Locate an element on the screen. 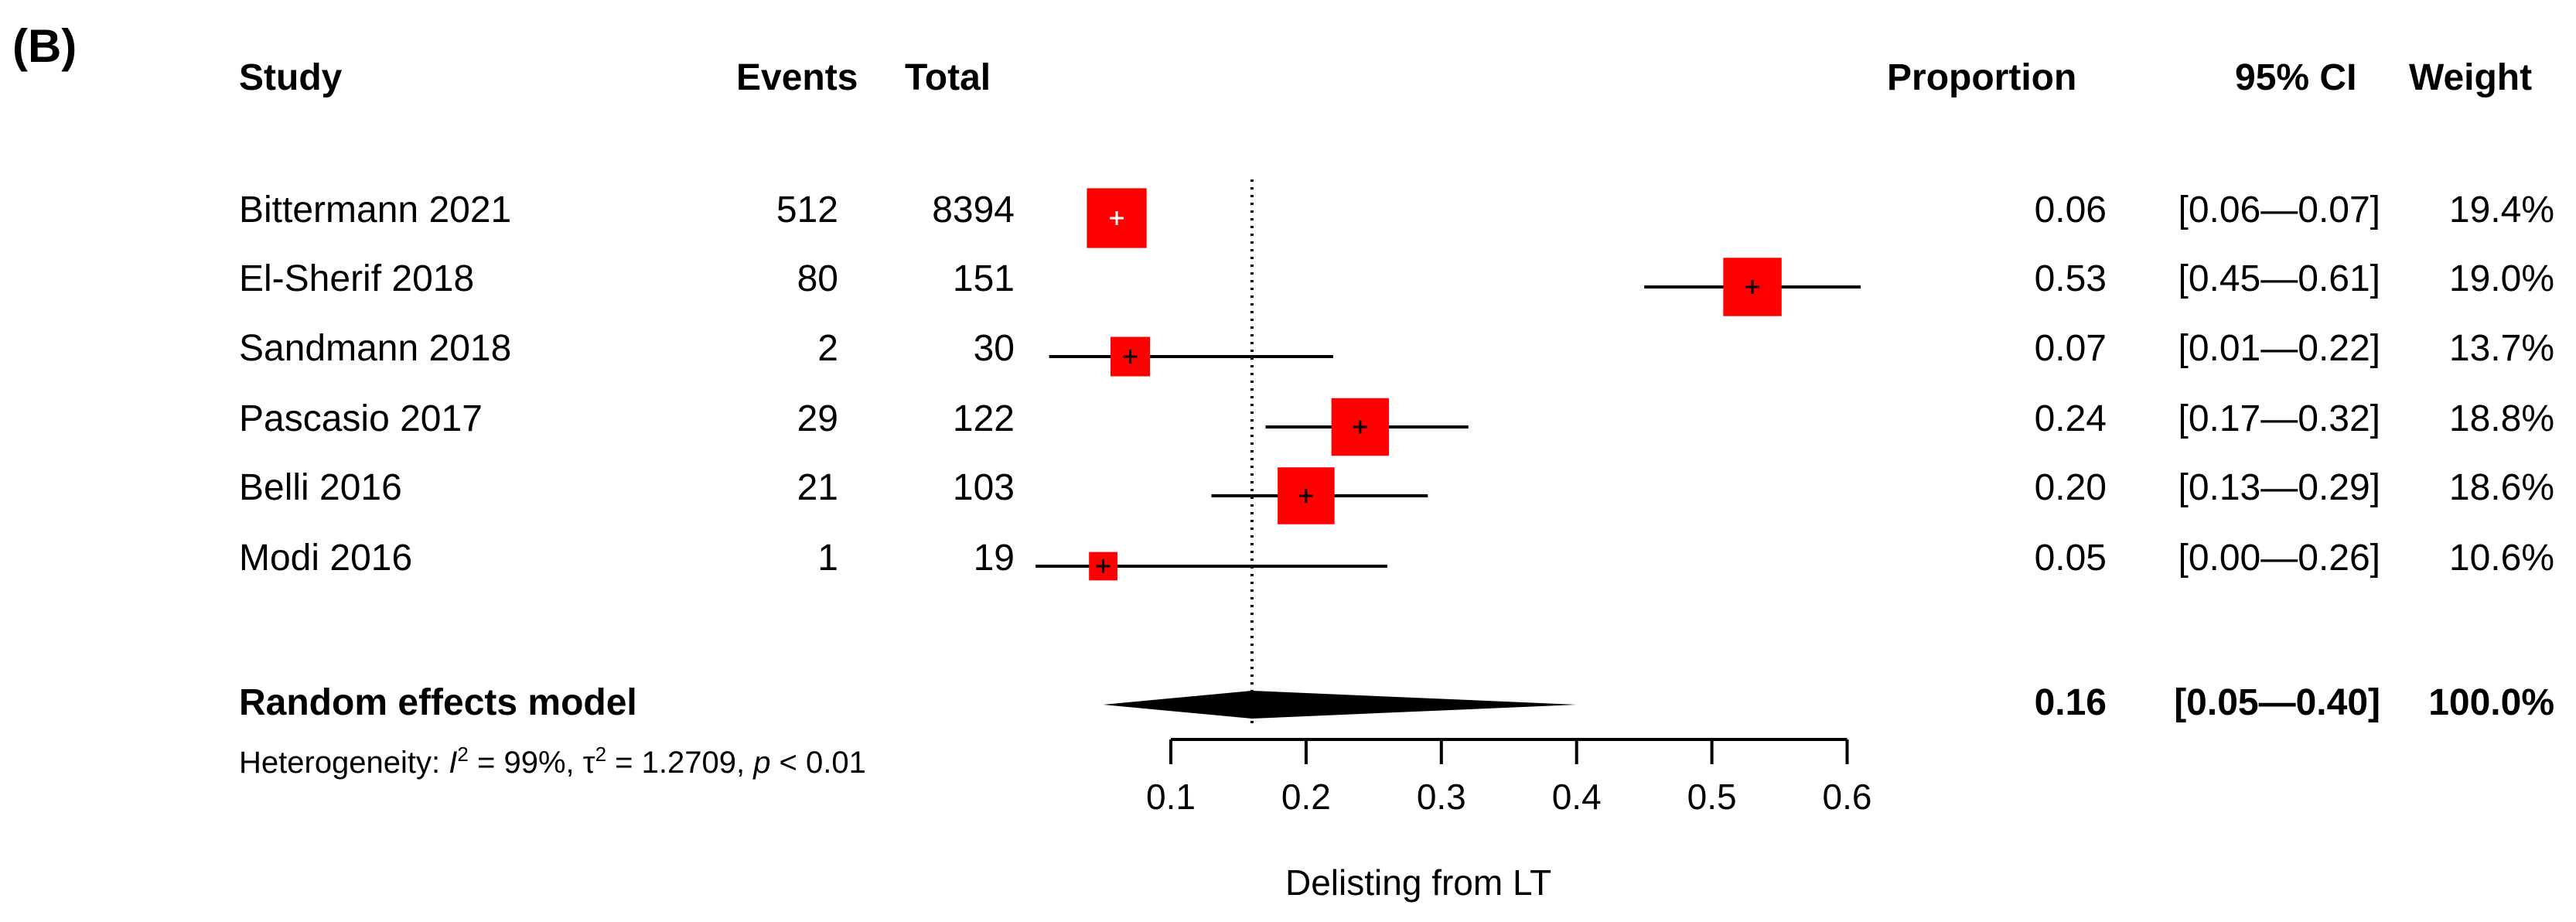 Image resolution: width=2576 pixels, height=922 pixels. panel-label: (B) is located at coordinates (45, 46).